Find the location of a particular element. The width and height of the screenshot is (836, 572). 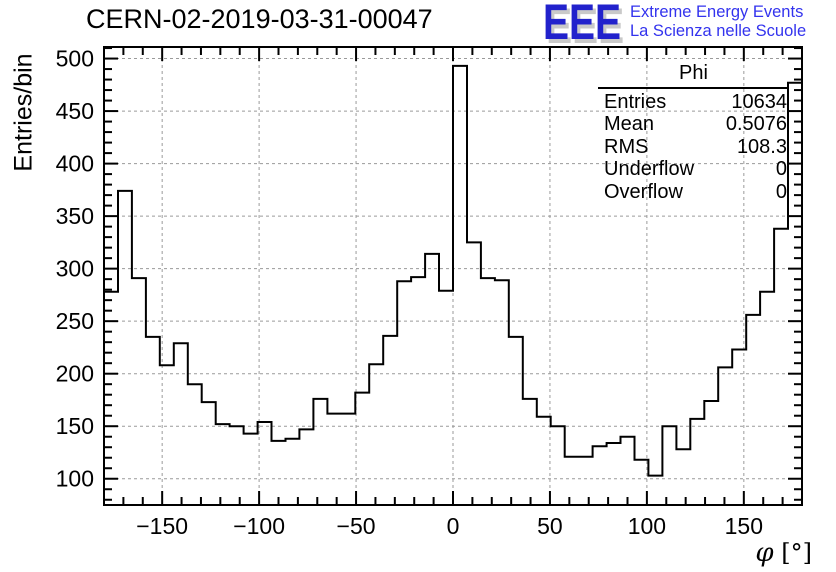

eee-logo-line2: La Scienza nelle Scuole is located at coordinates (718, 31).